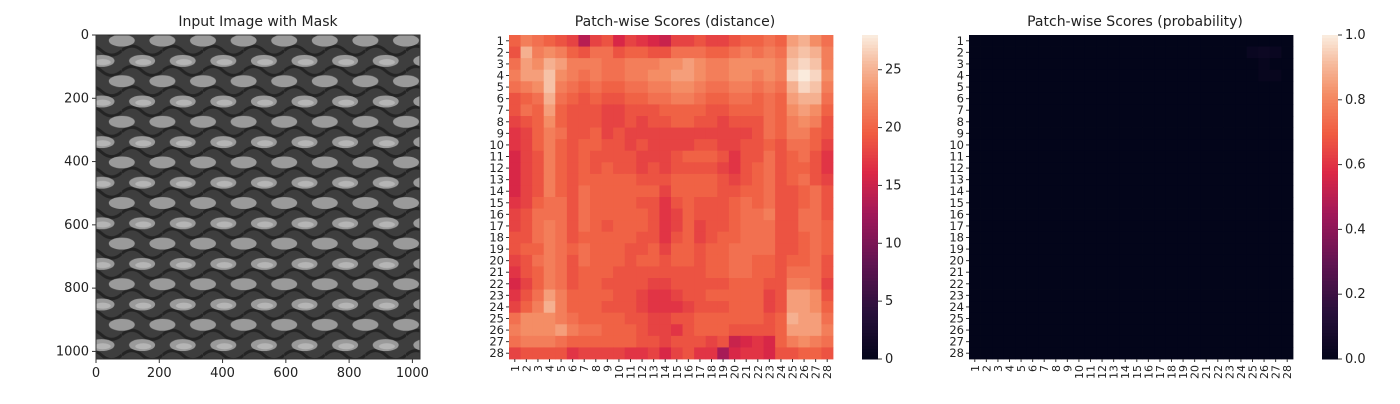 The width and height of the screenshot is (1400, 404). I want to click on row-label: 10, so click(496, 145).